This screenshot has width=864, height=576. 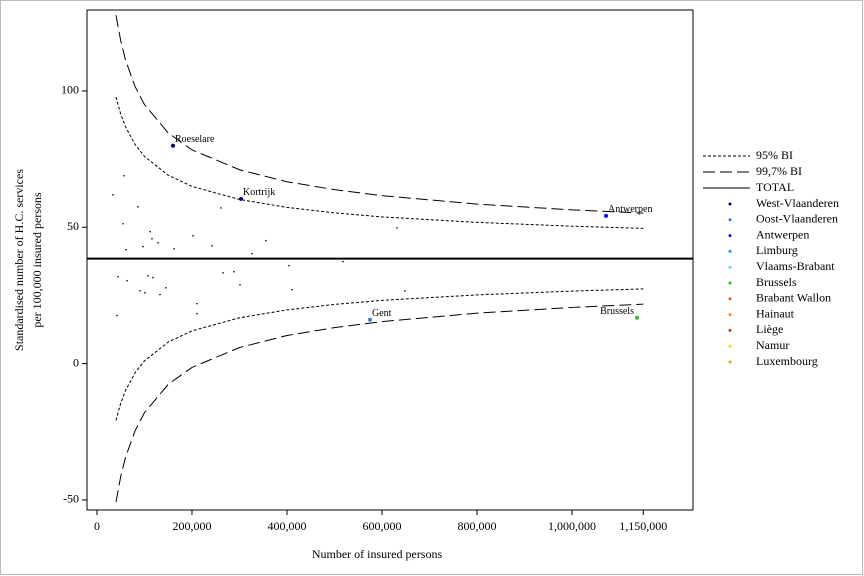 I want to click on y-axis-label: Standardised number of H.C. services, so click(x=19, y=260).